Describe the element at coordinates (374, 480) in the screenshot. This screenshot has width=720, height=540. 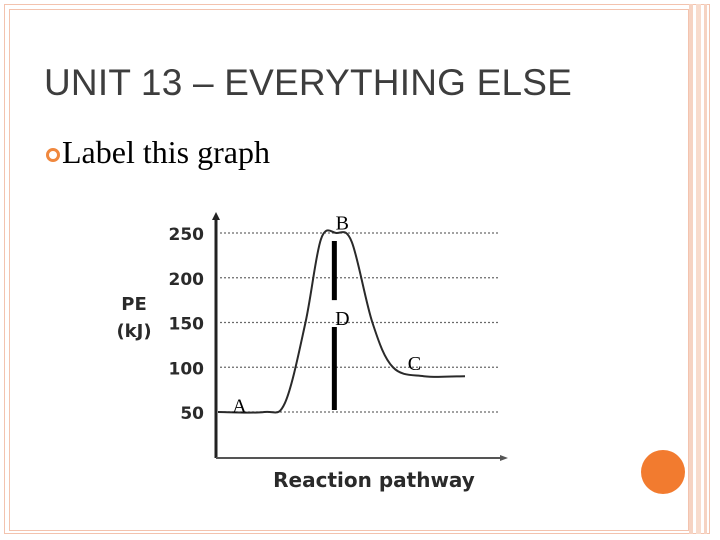
I see `x-axis-label: Reaction pathway` at that location.